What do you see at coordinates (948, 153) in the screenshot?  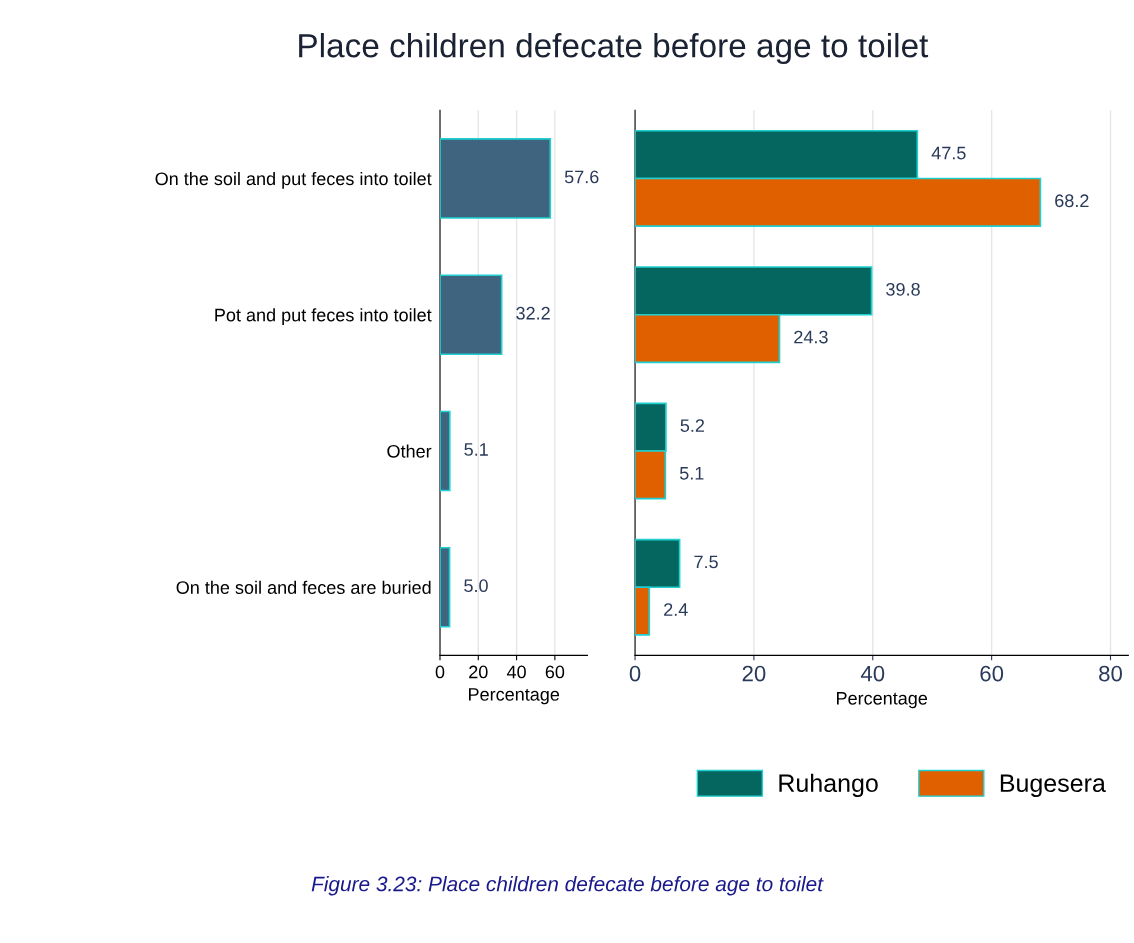 I see `data-label: 47.5` at bounding box center [948, 153].